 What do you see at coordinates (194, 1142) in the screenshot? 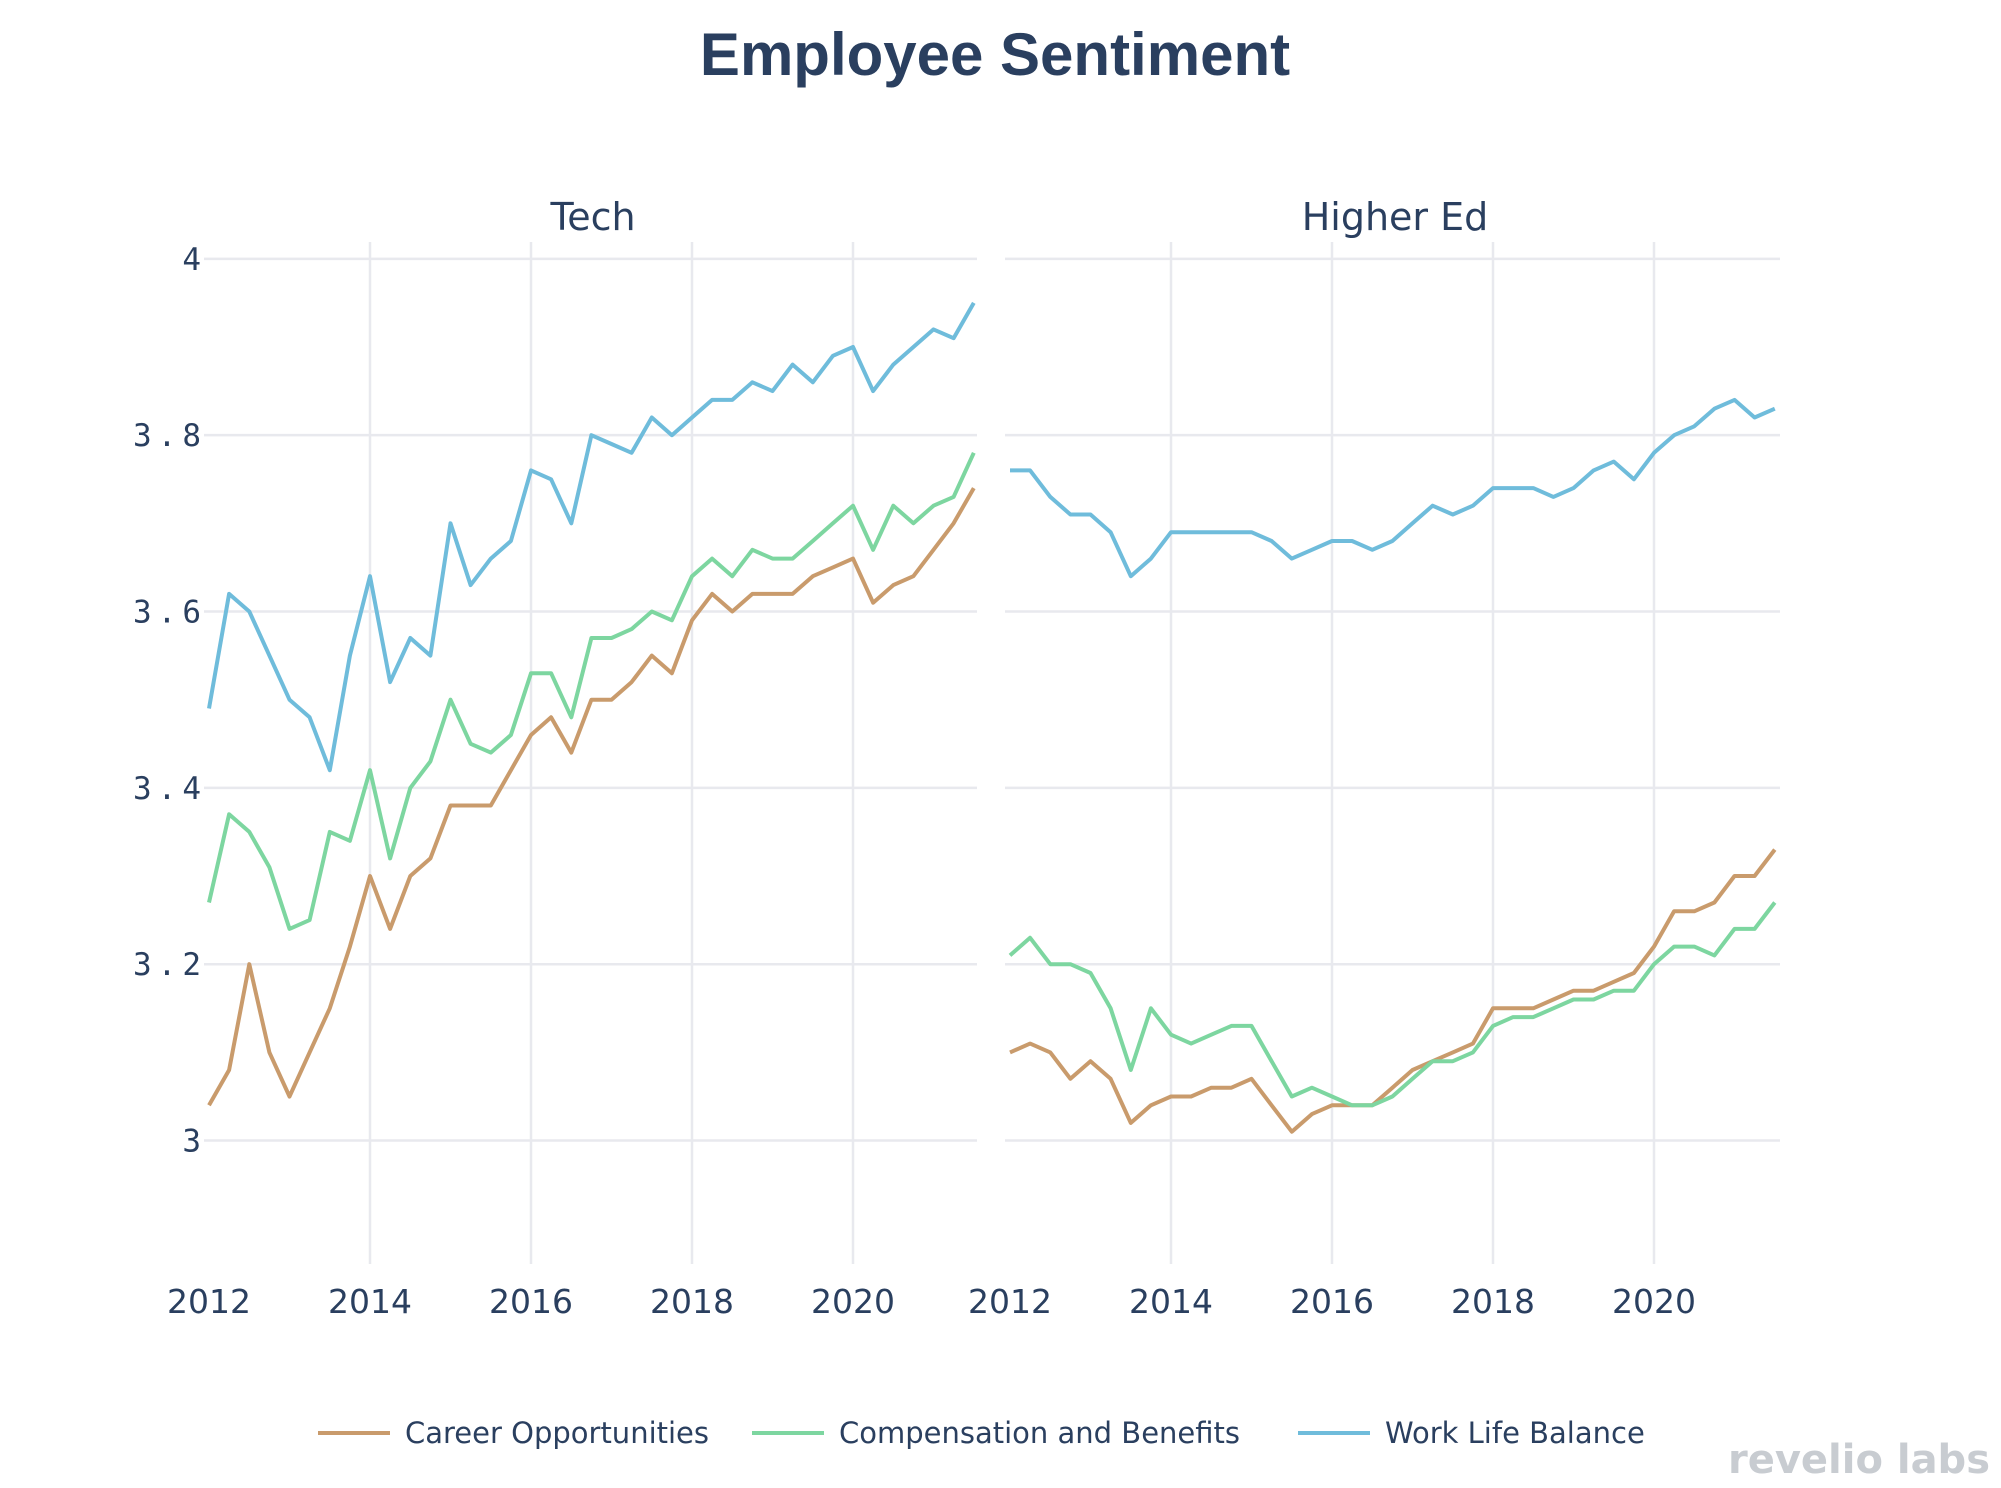
I see `y-tick-label: 3` at bounding box center [194, 1142].